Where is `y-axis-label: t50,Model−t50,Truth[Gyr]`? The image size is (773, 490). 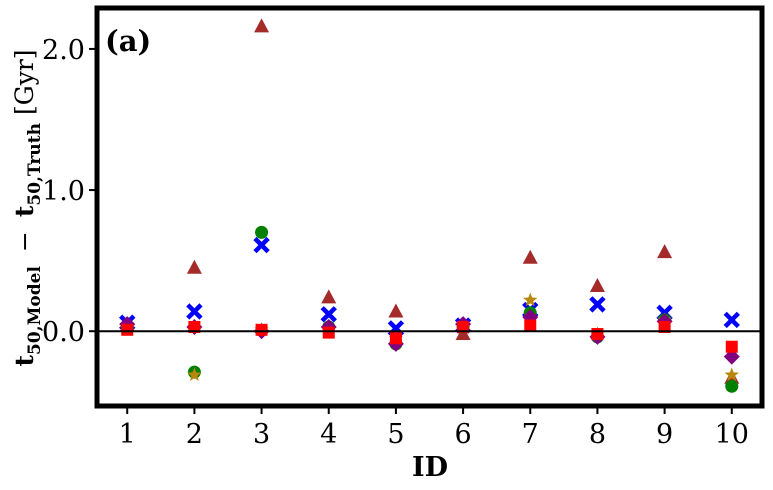
y-axis-label: t50,Model−t50,Truth[Gyr] is located at coordinates (27, 207).